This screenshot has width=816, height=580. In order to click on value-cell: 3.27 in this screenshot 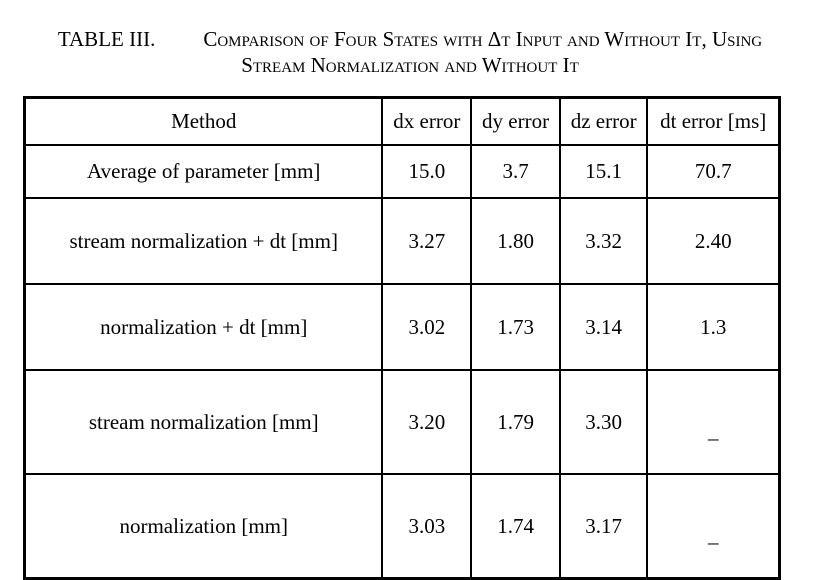, I will do `click(427, 241)`.